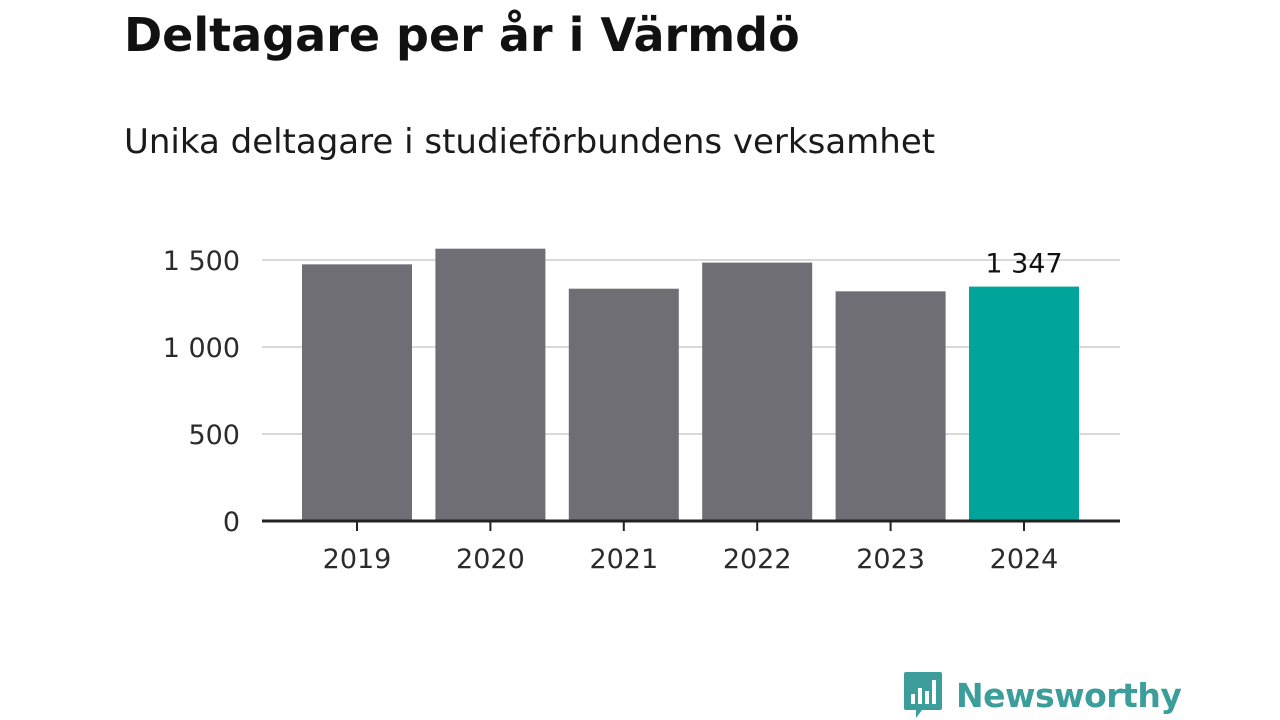  What do you see at coordinates (357, 392) in the screenshot?
I see `bar-2019` at bounding box center [357, 392].